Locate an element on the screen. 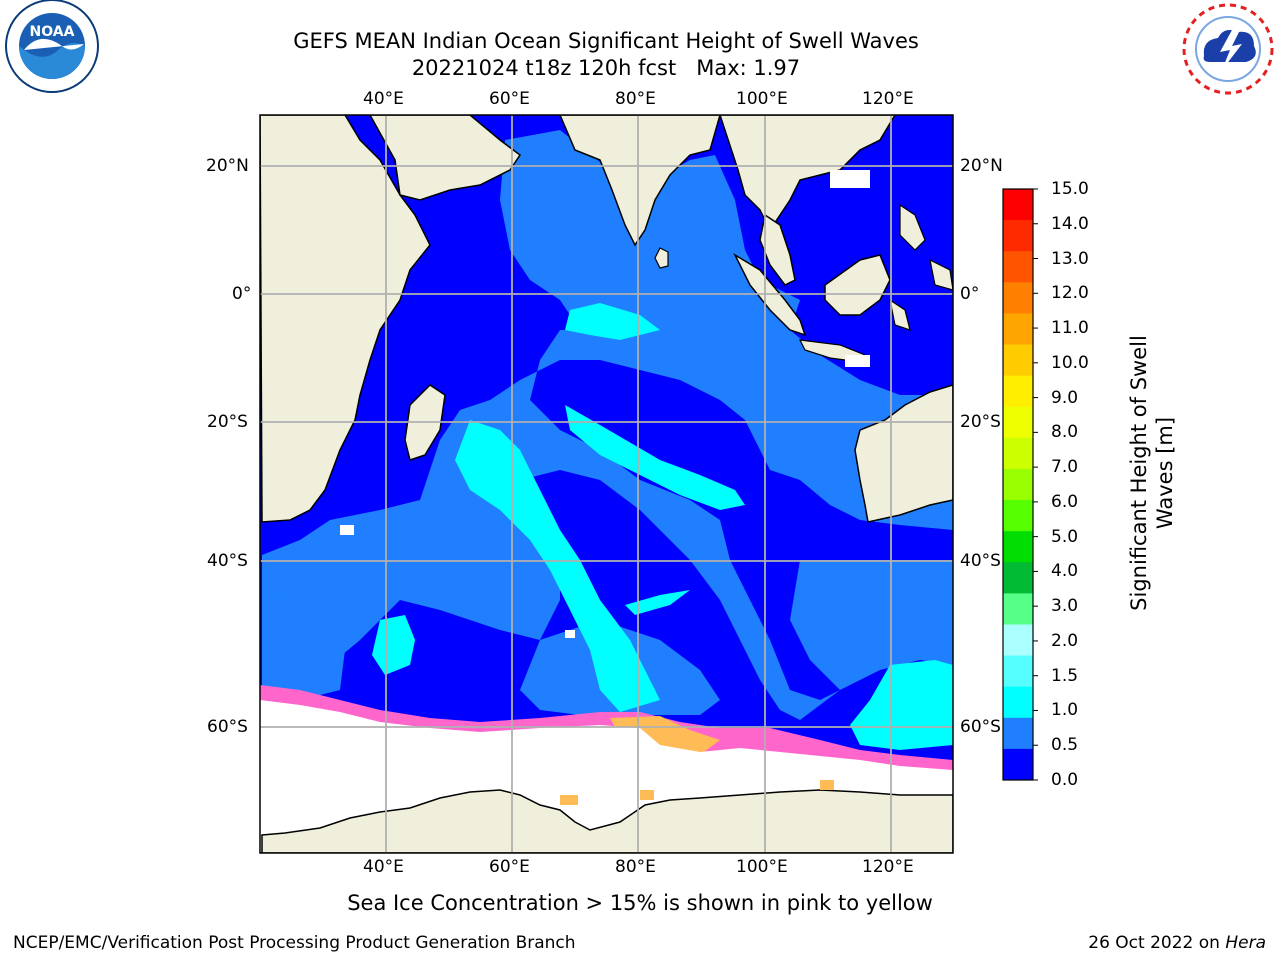 The height and width of the screenshot is (960, 1280). noaa-logo-text: NOAA is located at coordinates (52, 32).